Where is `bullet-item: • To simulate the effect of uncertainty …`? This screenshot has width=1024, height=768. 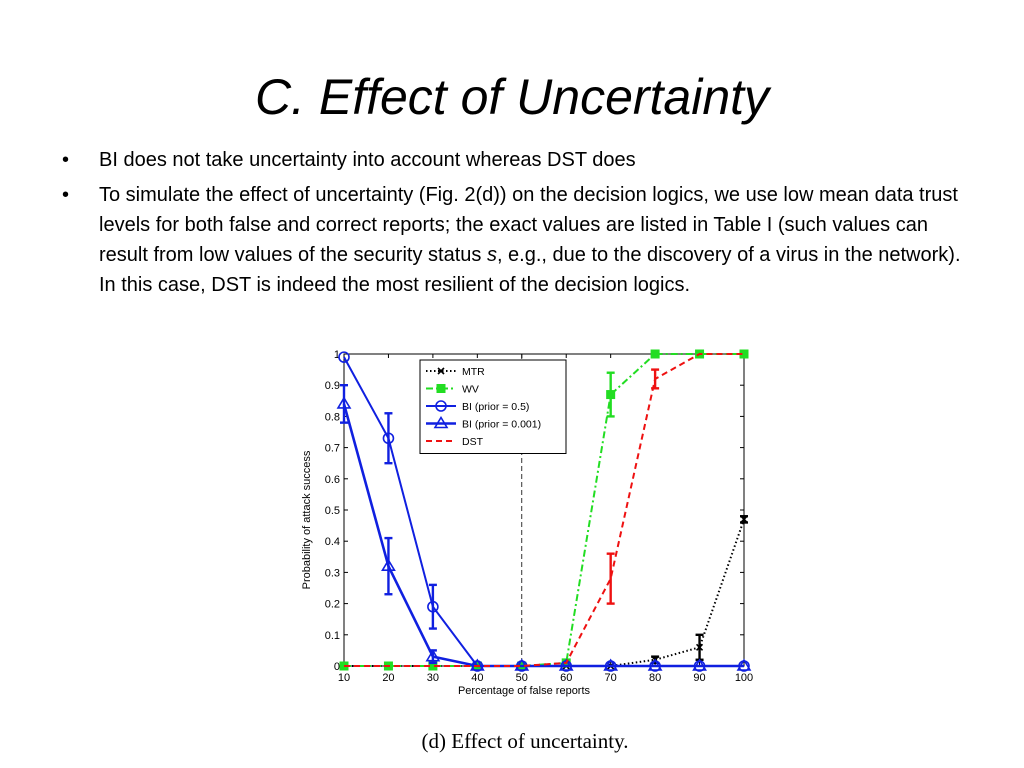 bullet-item: • To simulate the effect of uncertainty … is located at coordinates (522, 240).